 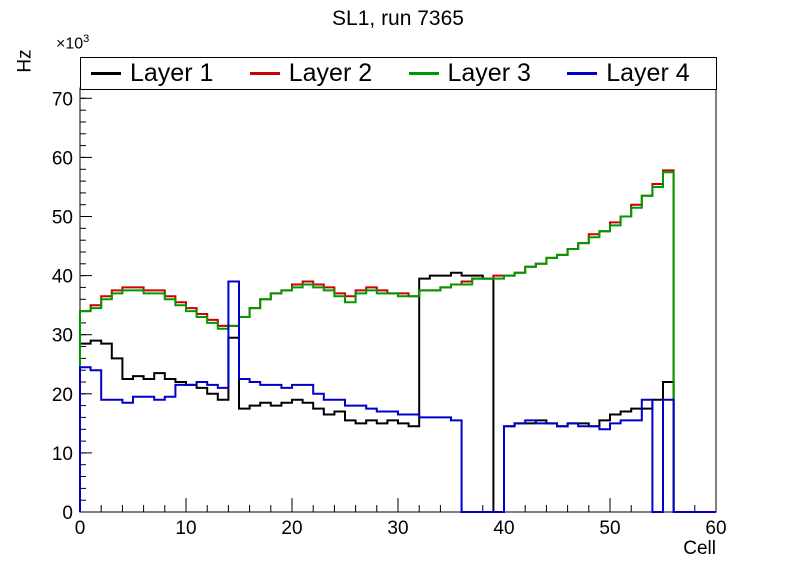 What do you see at coordinates (423, 73) in the screenshot?
I see `layer-3-line-sample-icon` at bounding box center [423, 73].